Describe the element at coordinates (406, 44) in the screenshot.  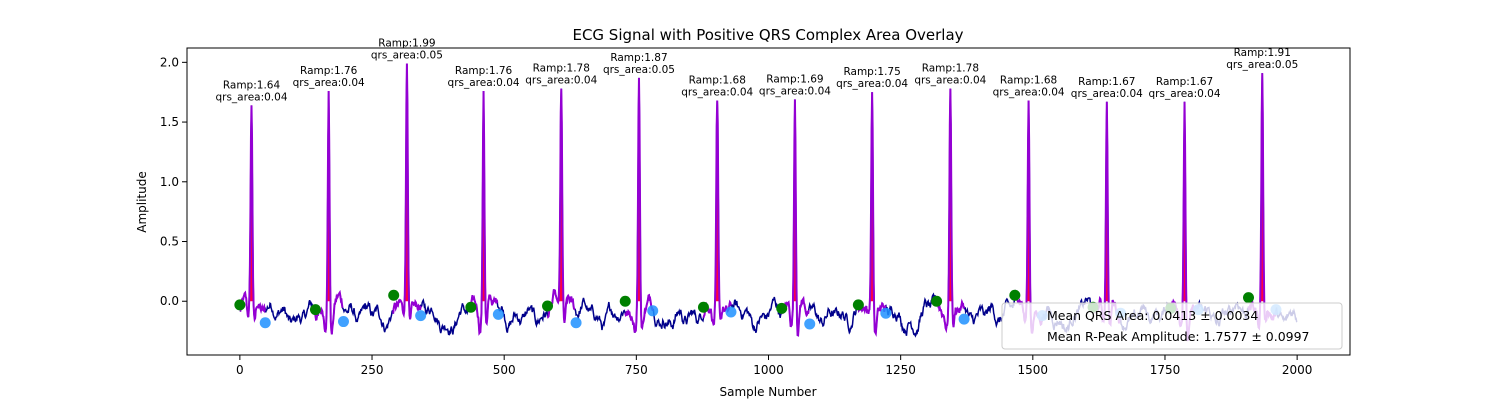
I see `r-amp-label-2: Ramp:1.99` at that location.